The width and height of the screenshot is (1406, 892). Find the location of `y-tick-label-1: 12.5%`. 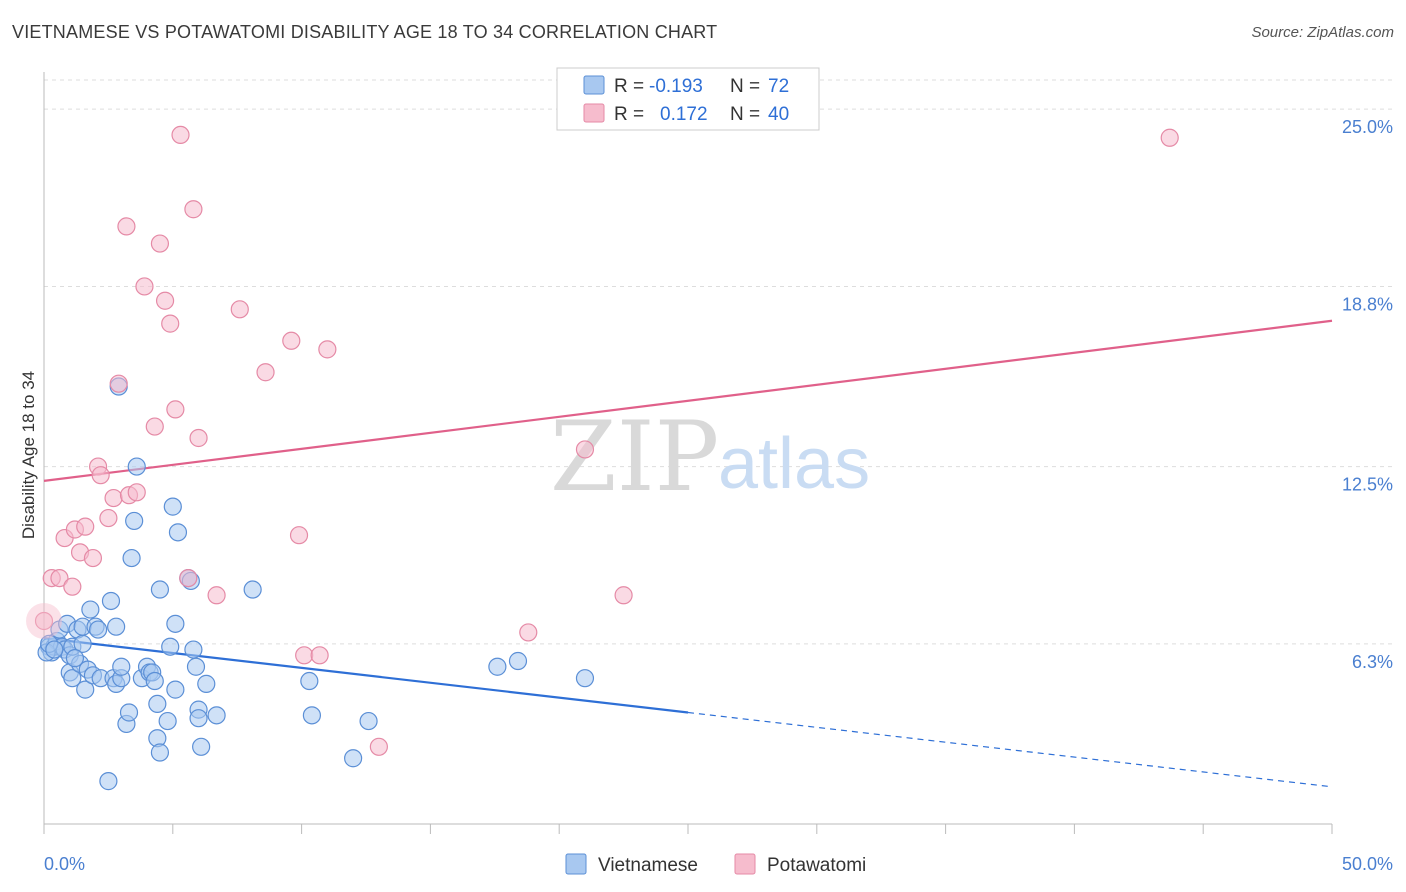

y-tick-label-1: 12.5% is located at coordinates (1367, 485).